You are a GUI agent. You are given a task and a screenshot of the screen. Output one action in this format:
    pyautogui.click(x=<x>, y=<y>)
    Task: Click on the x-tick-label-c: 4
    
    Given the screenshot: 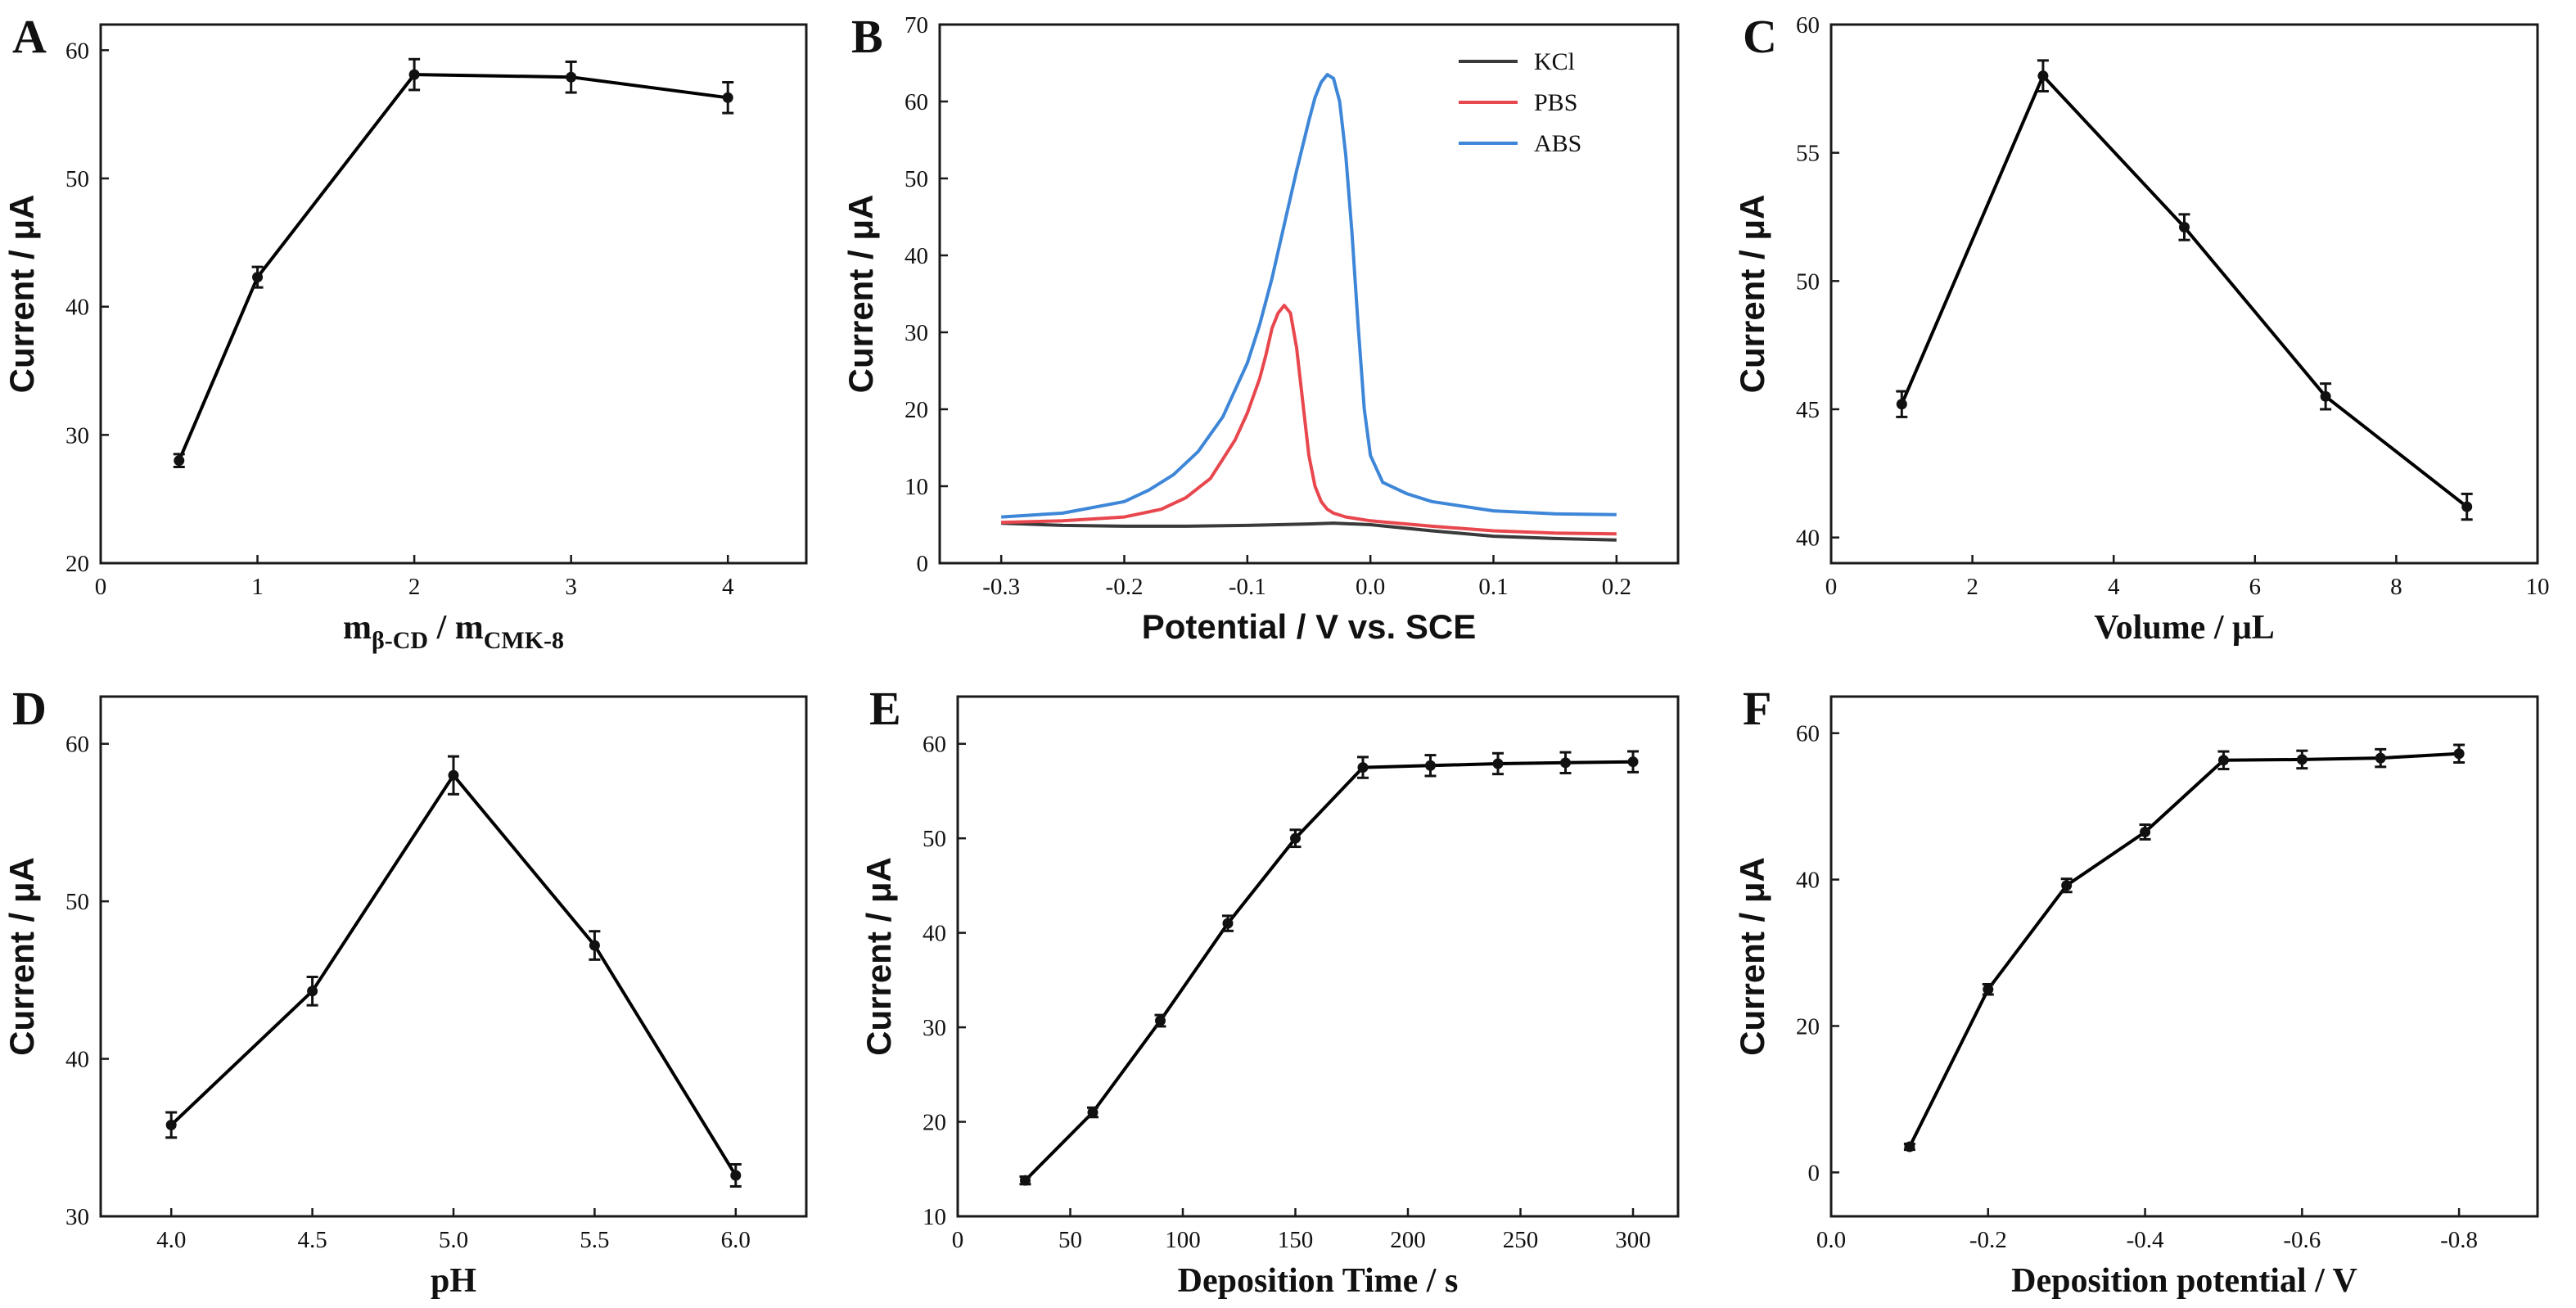 What is the action you would take?
    pyautogui.click(x=2114, y=587)
    